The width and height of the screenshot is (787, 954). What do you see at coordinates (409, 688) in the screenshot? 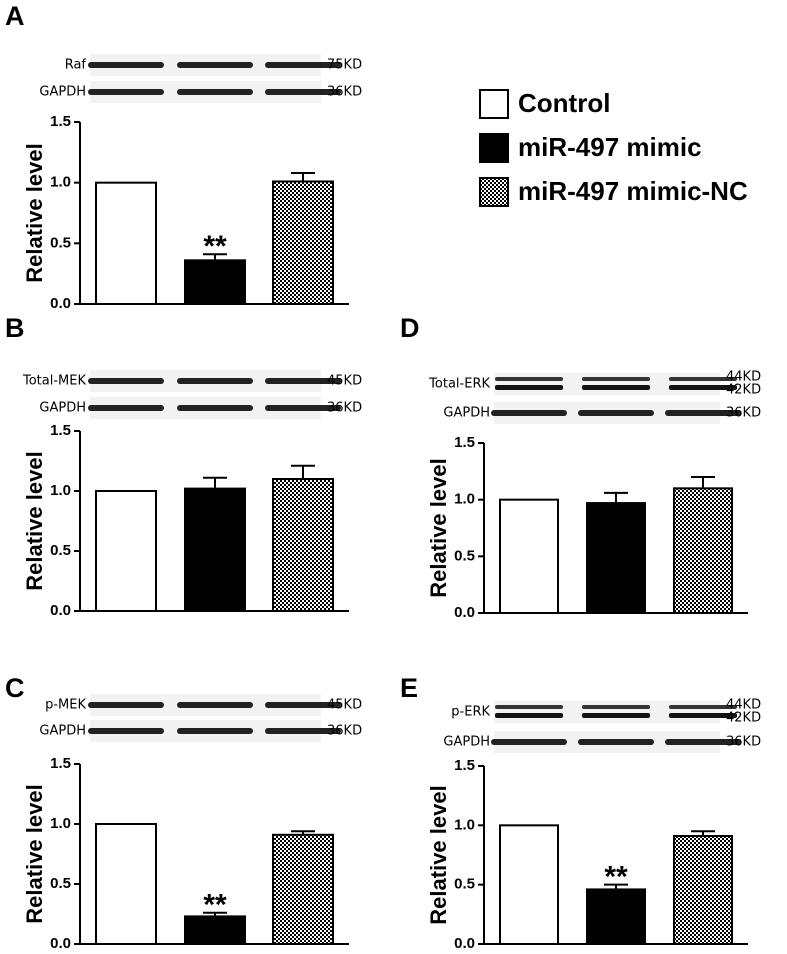
I see `panel-letter: E` at bounding box center [409, 688].